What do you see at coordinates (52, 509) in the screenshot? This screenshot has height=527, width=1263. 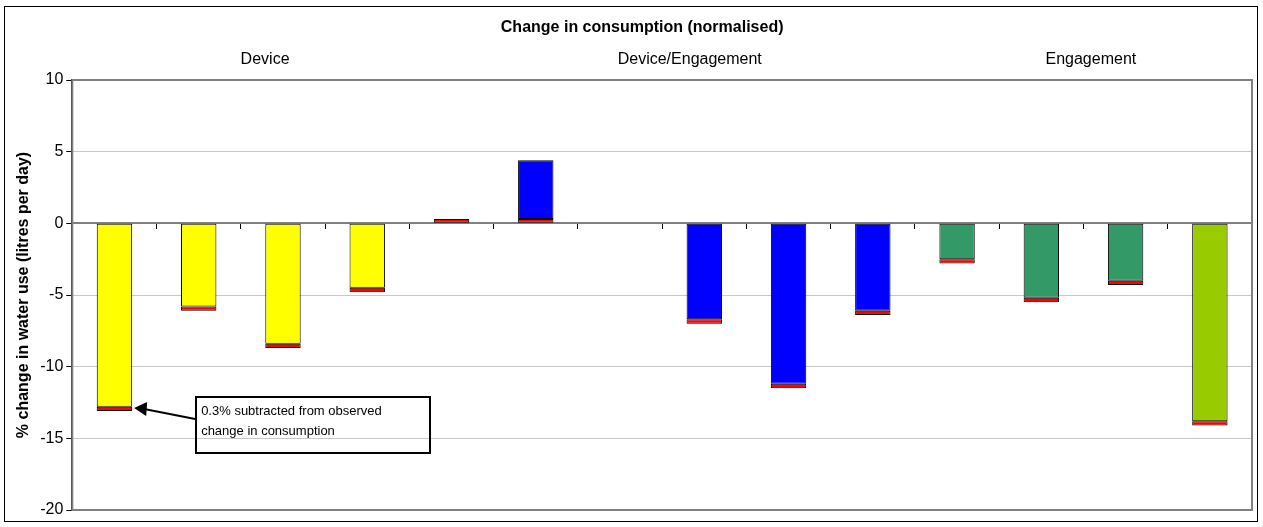 I see `y-tick-label: -20` at bounding box center [52, 509].